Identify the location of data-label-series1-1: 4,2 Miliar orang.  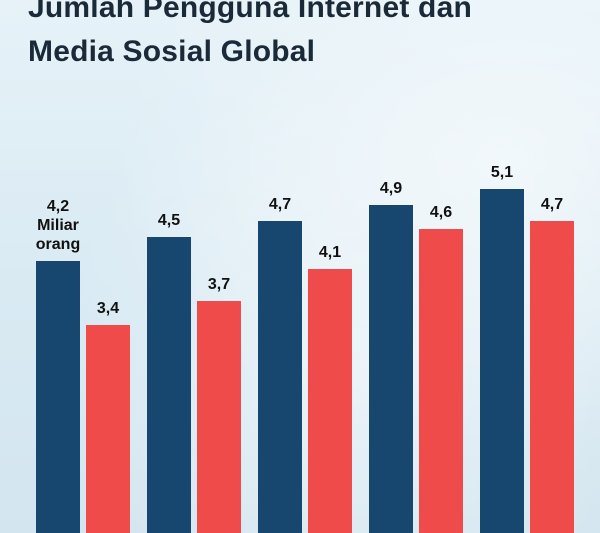
(58, 225).